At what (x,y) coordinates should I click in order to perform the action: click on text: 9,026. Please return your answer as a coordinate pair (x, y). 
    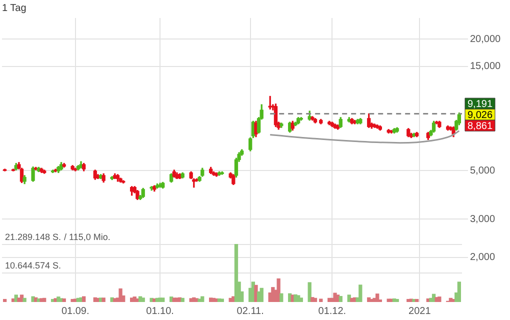
    Looking at the image, I should click on (480, 115).